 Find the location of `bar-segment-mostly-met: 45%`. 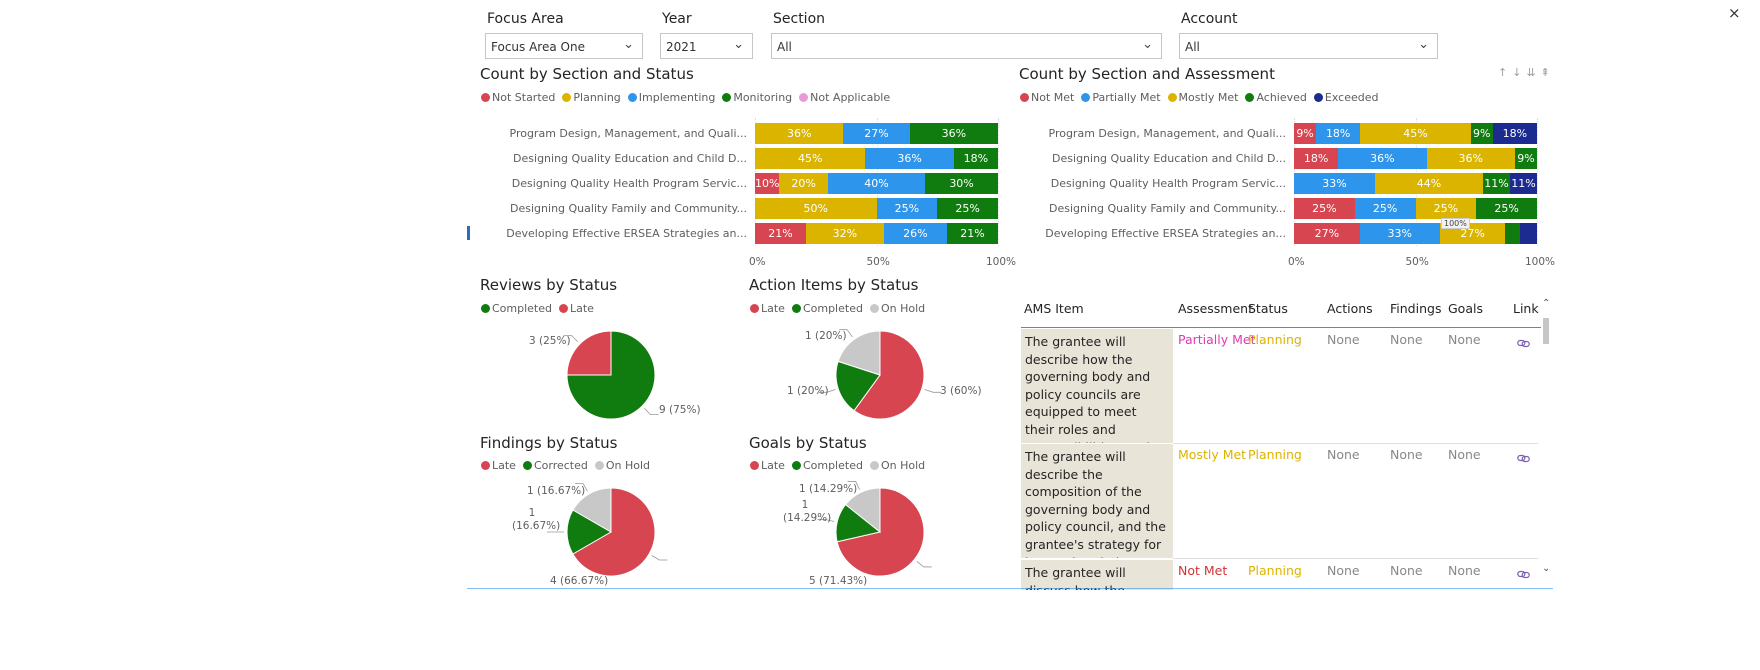

bar-segment-mostly-met: 45% is located at coordinates (1415, 133).